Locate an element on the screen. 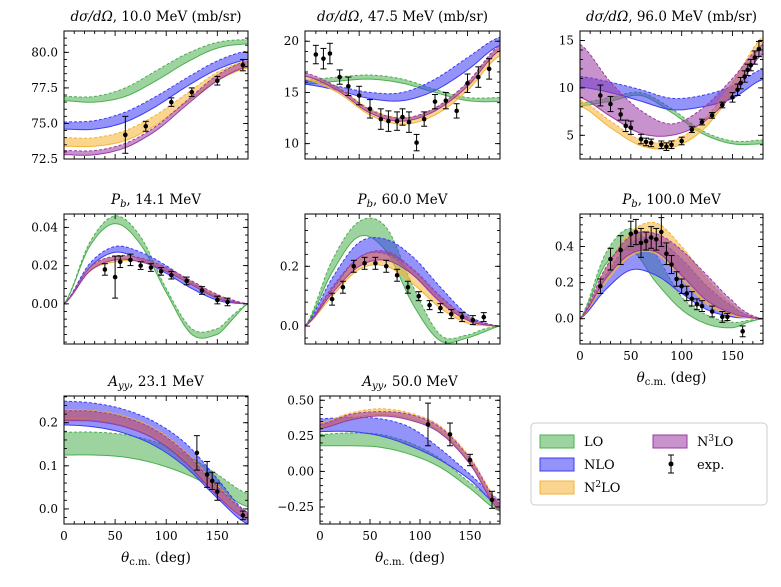 The width and height of the screenshot is (781, 587). y-tick-label: 0.50 is located at coordinates (300, 400).